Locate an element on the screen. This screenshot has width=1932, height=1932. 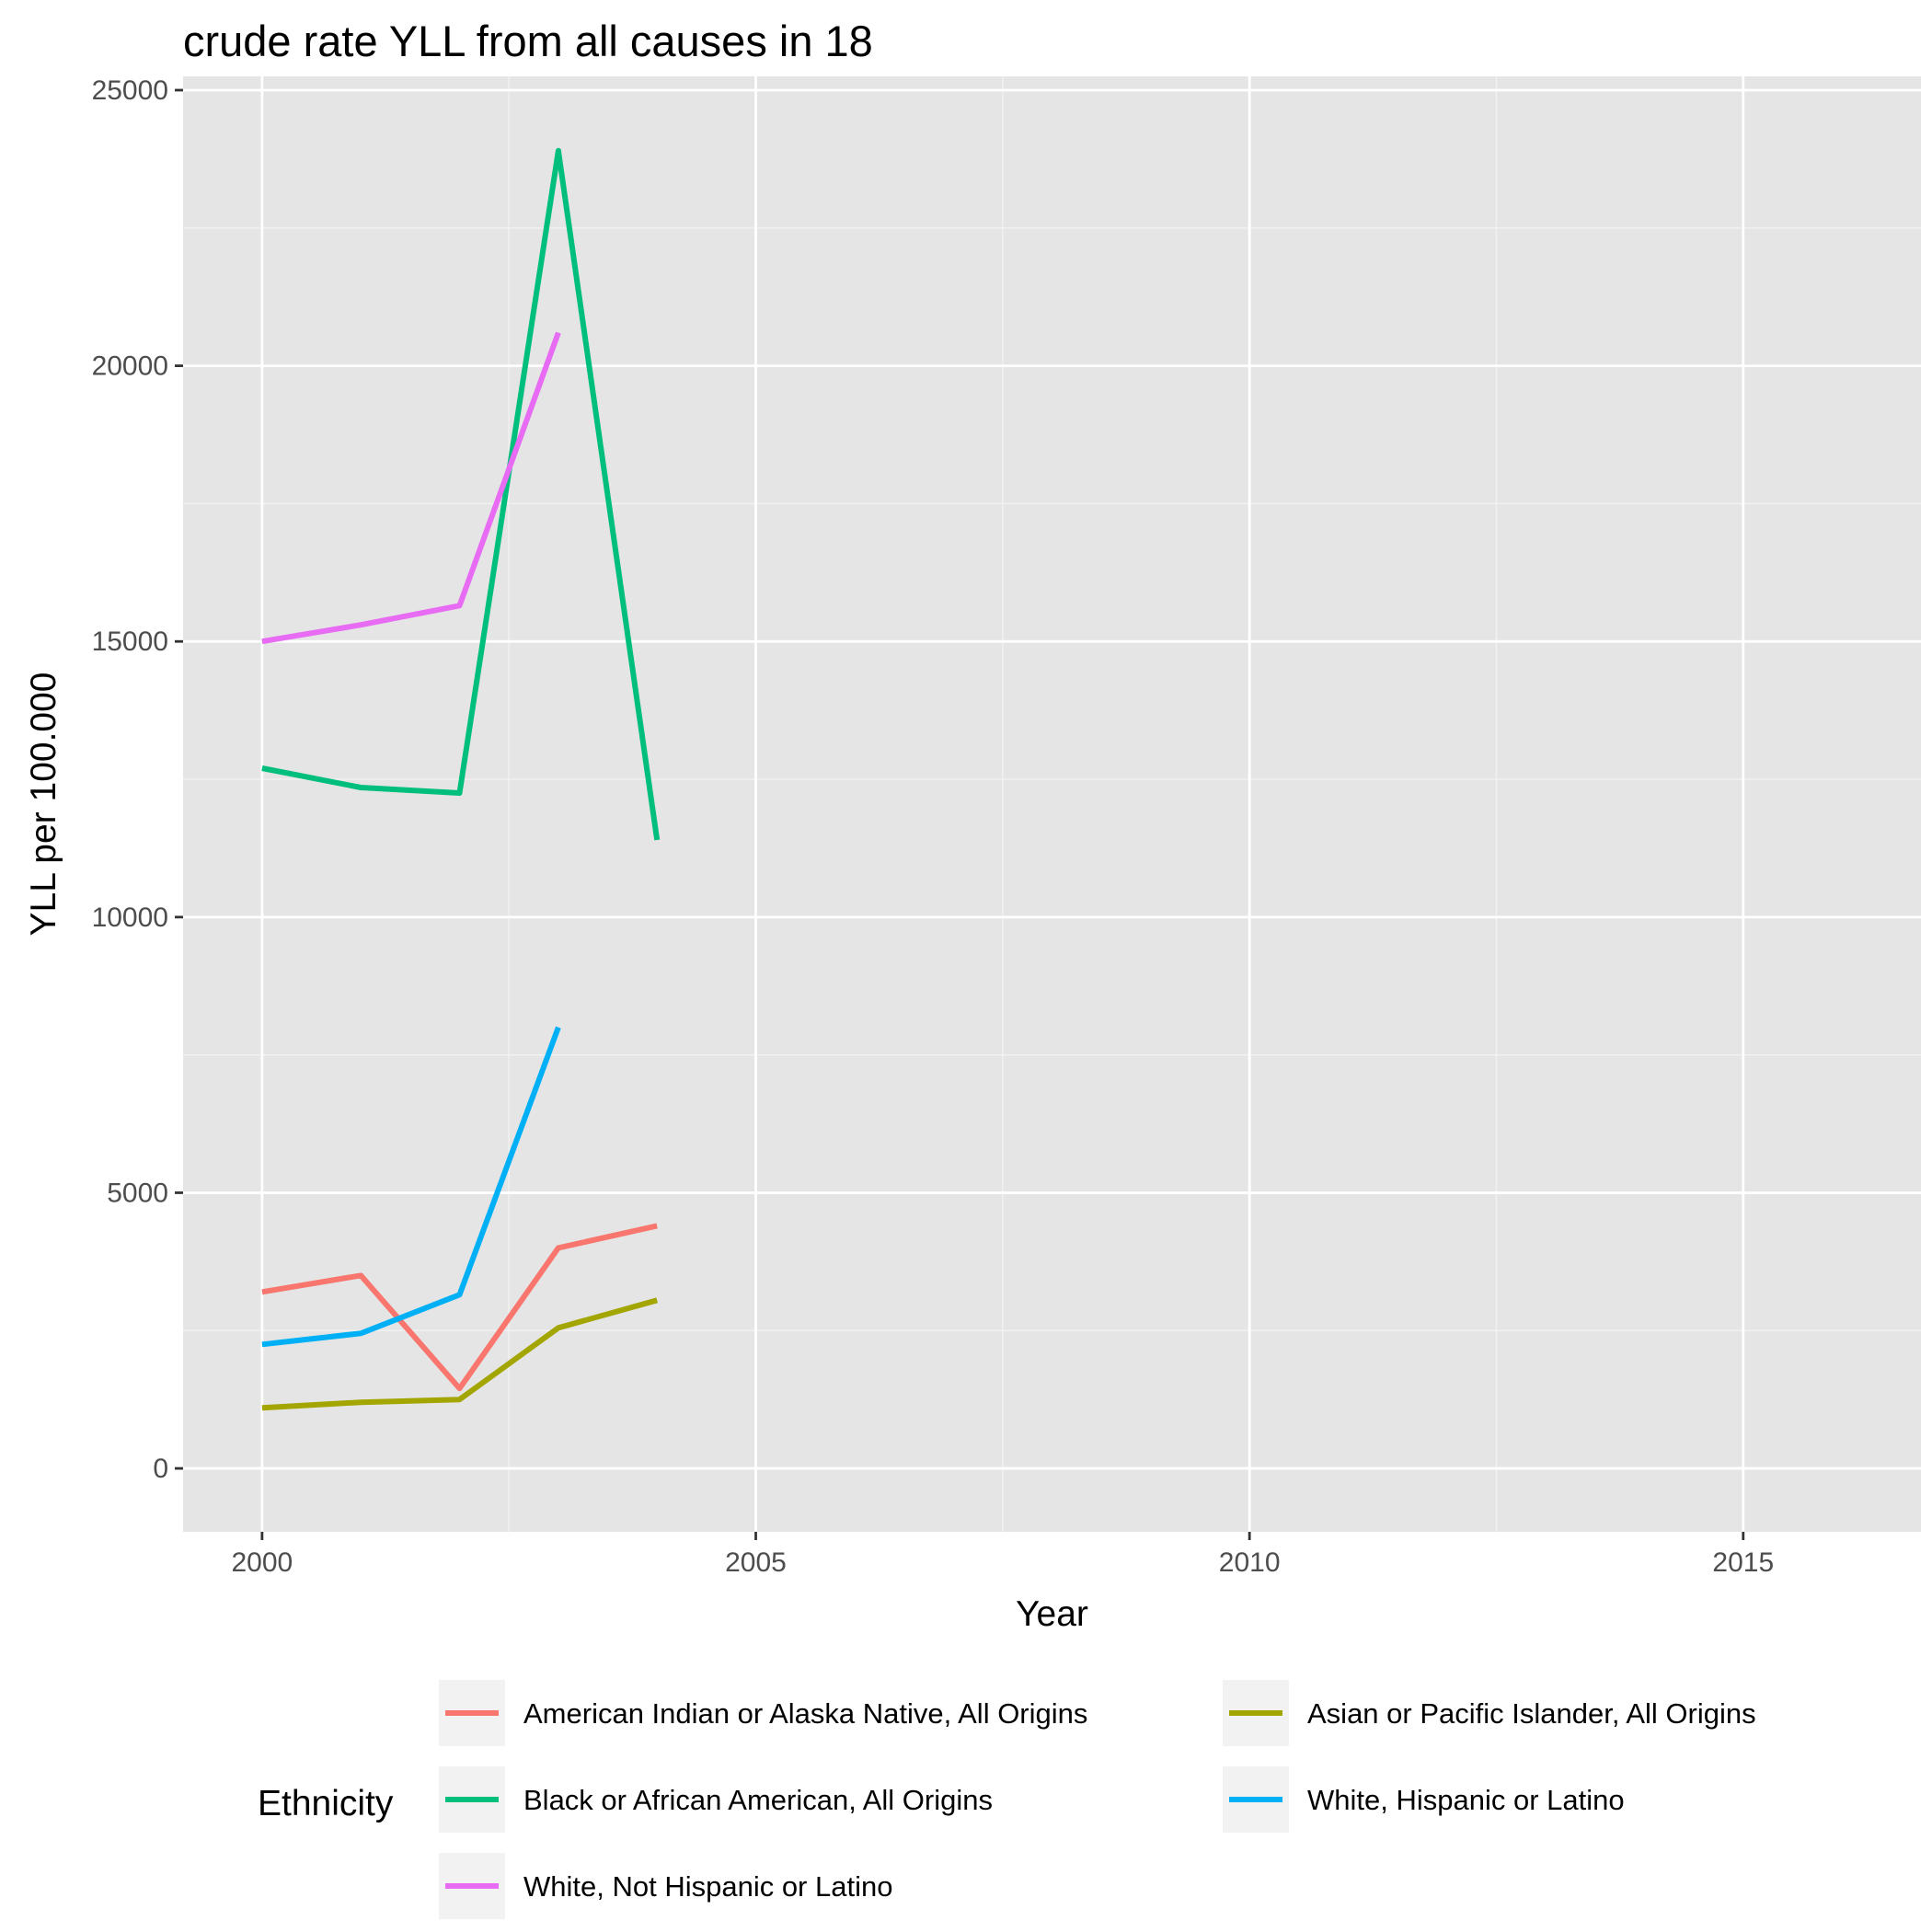
legend-title: Ethnicity is located at coordinates (326, 1803).